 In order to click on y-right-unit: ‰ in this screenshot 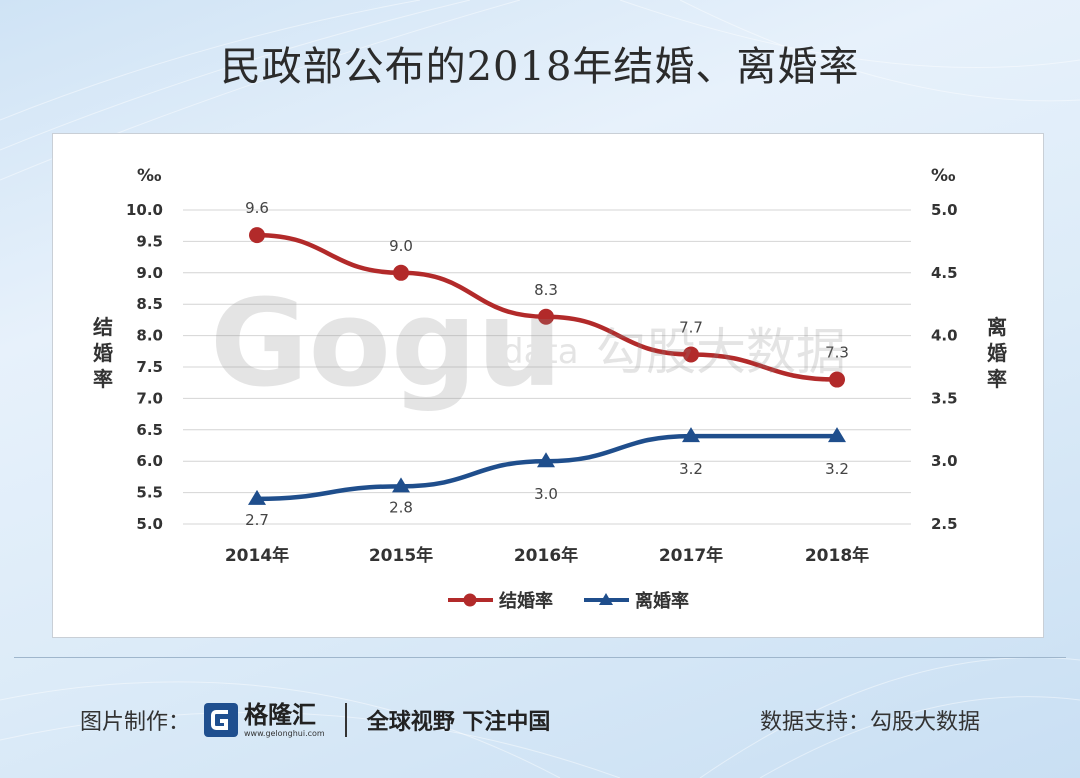, I will do `click(943, 176)`.